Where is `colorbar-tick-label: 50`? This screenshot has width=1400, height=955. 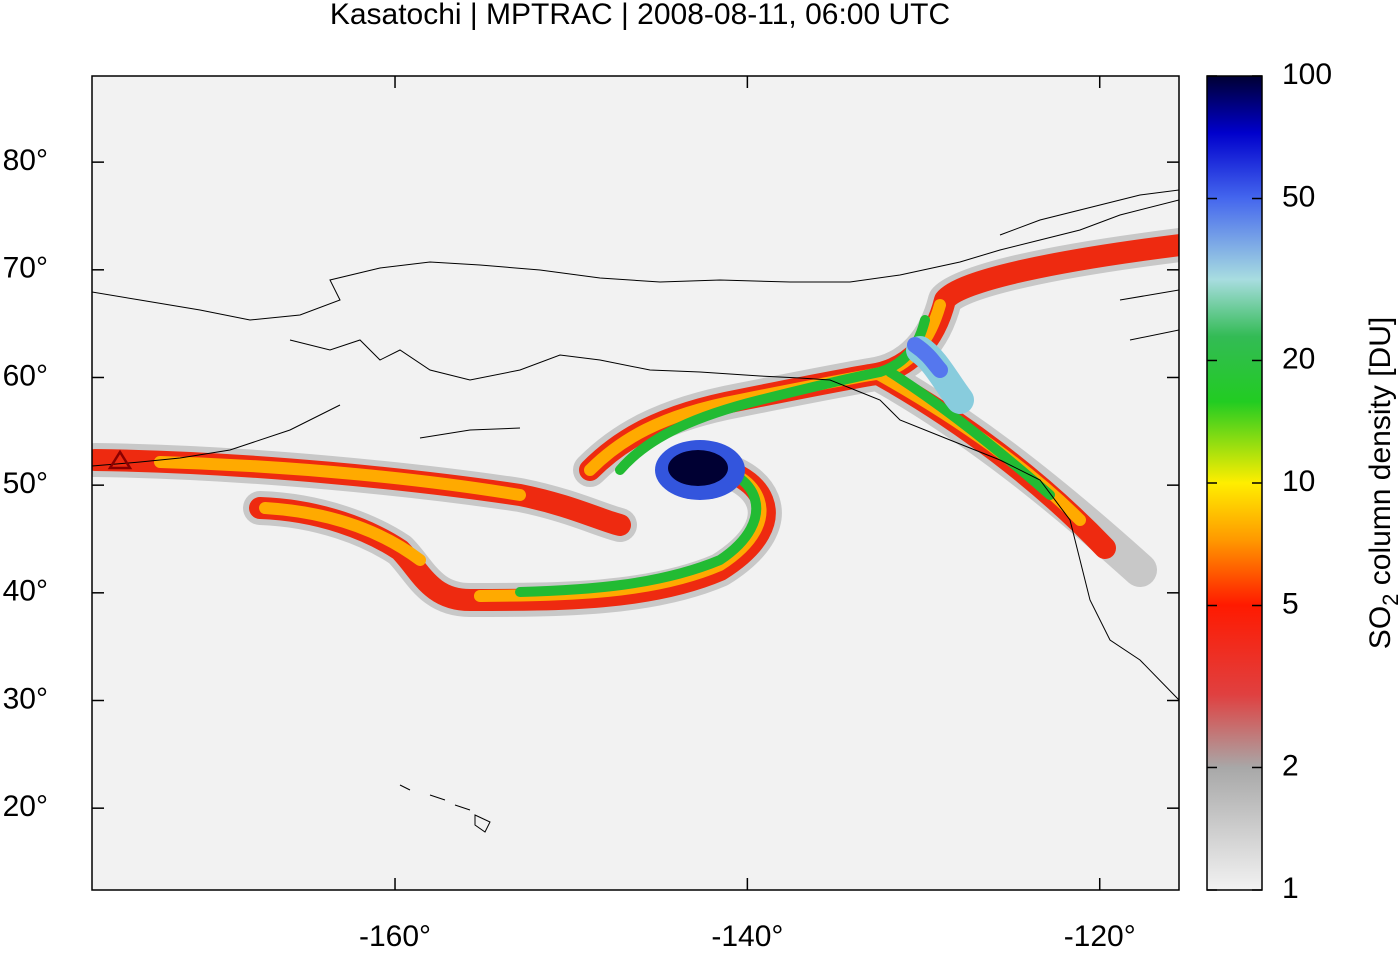
colorbar-tick-label: 50 is located at coordinates (1298, 196).